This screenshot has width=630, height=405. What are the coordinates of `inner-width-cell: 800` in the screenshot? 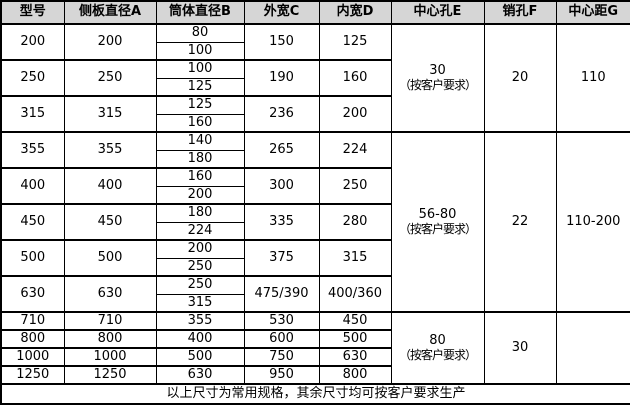 It's located at (355, 375).